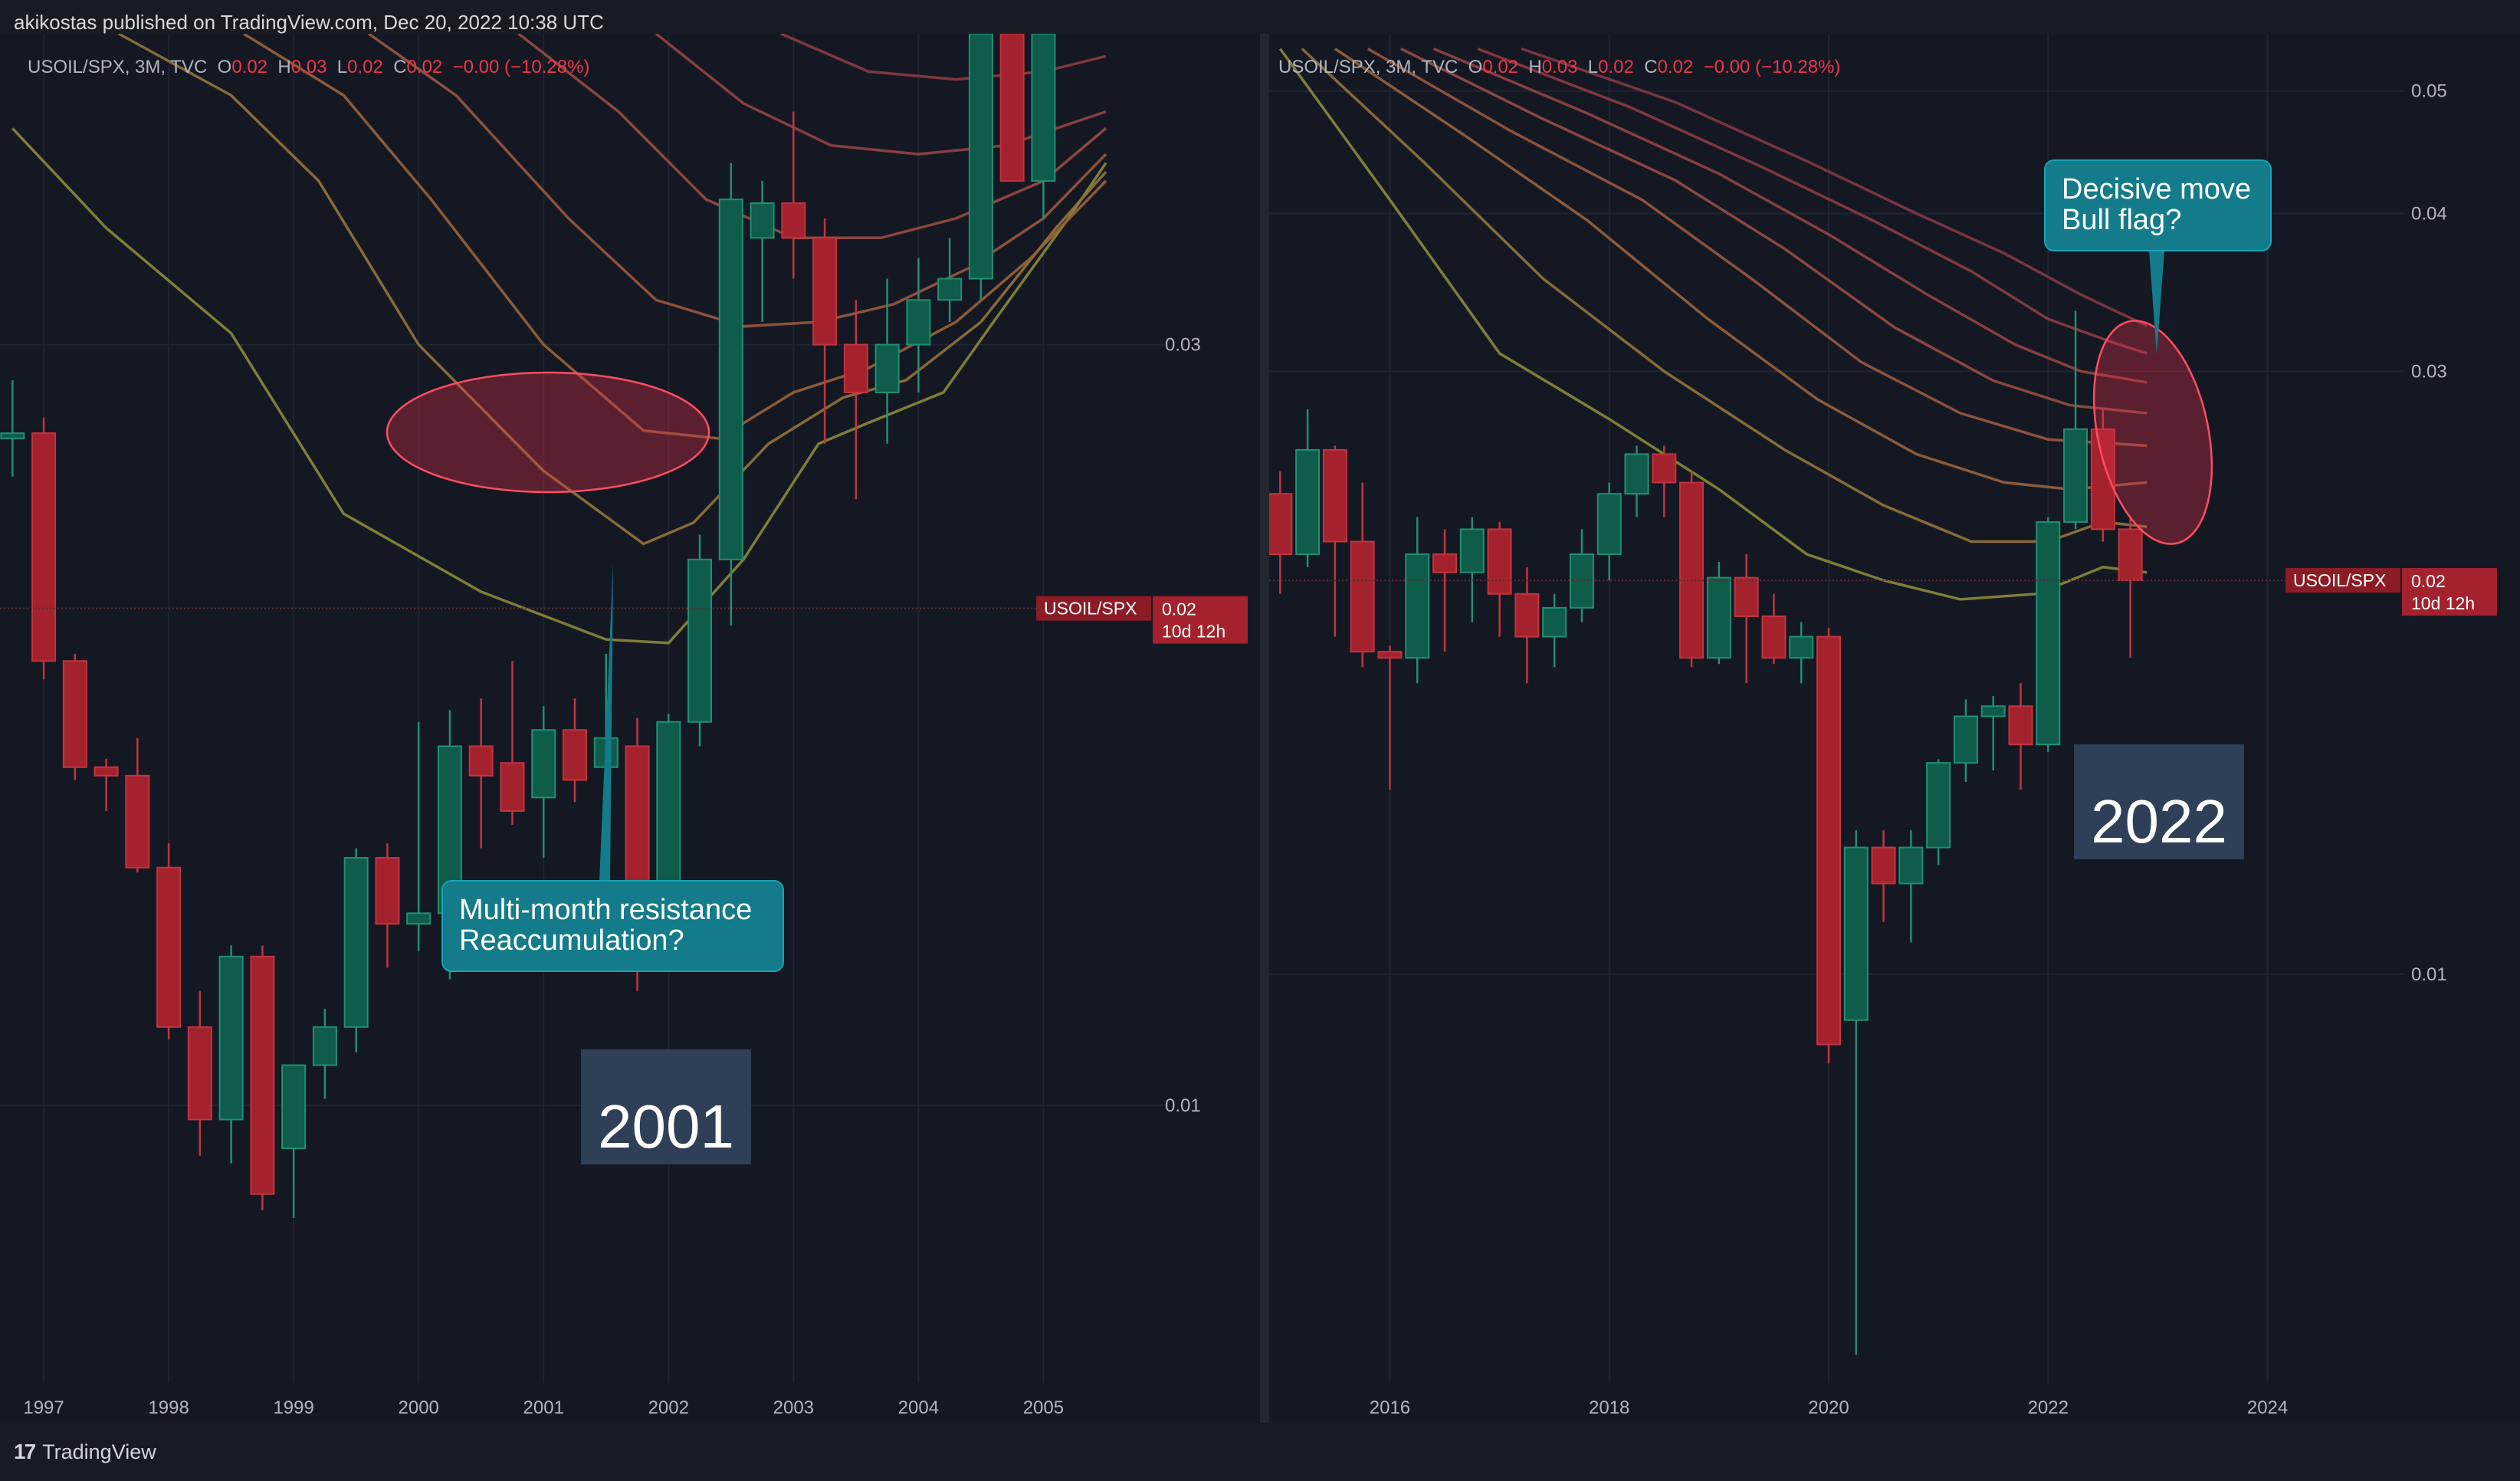 The height and width of the screenshot is (1481, 2520). Describe the element at coordinates (85, 1452) in the screenshot. I see `tradingview-logo: 17 TradingView` at that location.